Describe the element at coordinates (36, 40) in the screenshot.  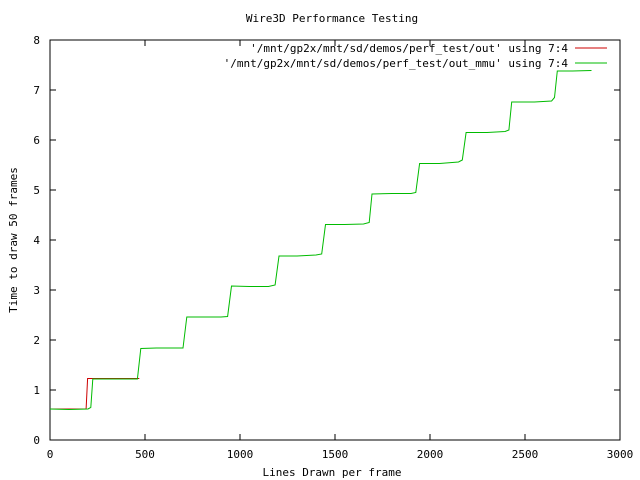
I see `y-tick-label: 8` at that location.